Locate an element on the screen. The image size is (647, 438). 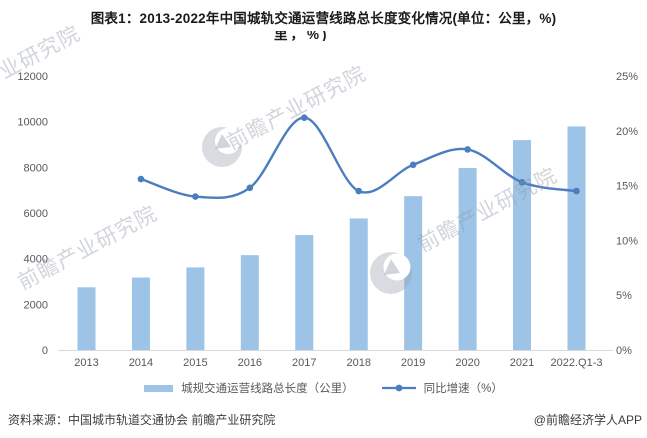
x-axis-tick-label: 2019 is located at coordinates (413, 363).